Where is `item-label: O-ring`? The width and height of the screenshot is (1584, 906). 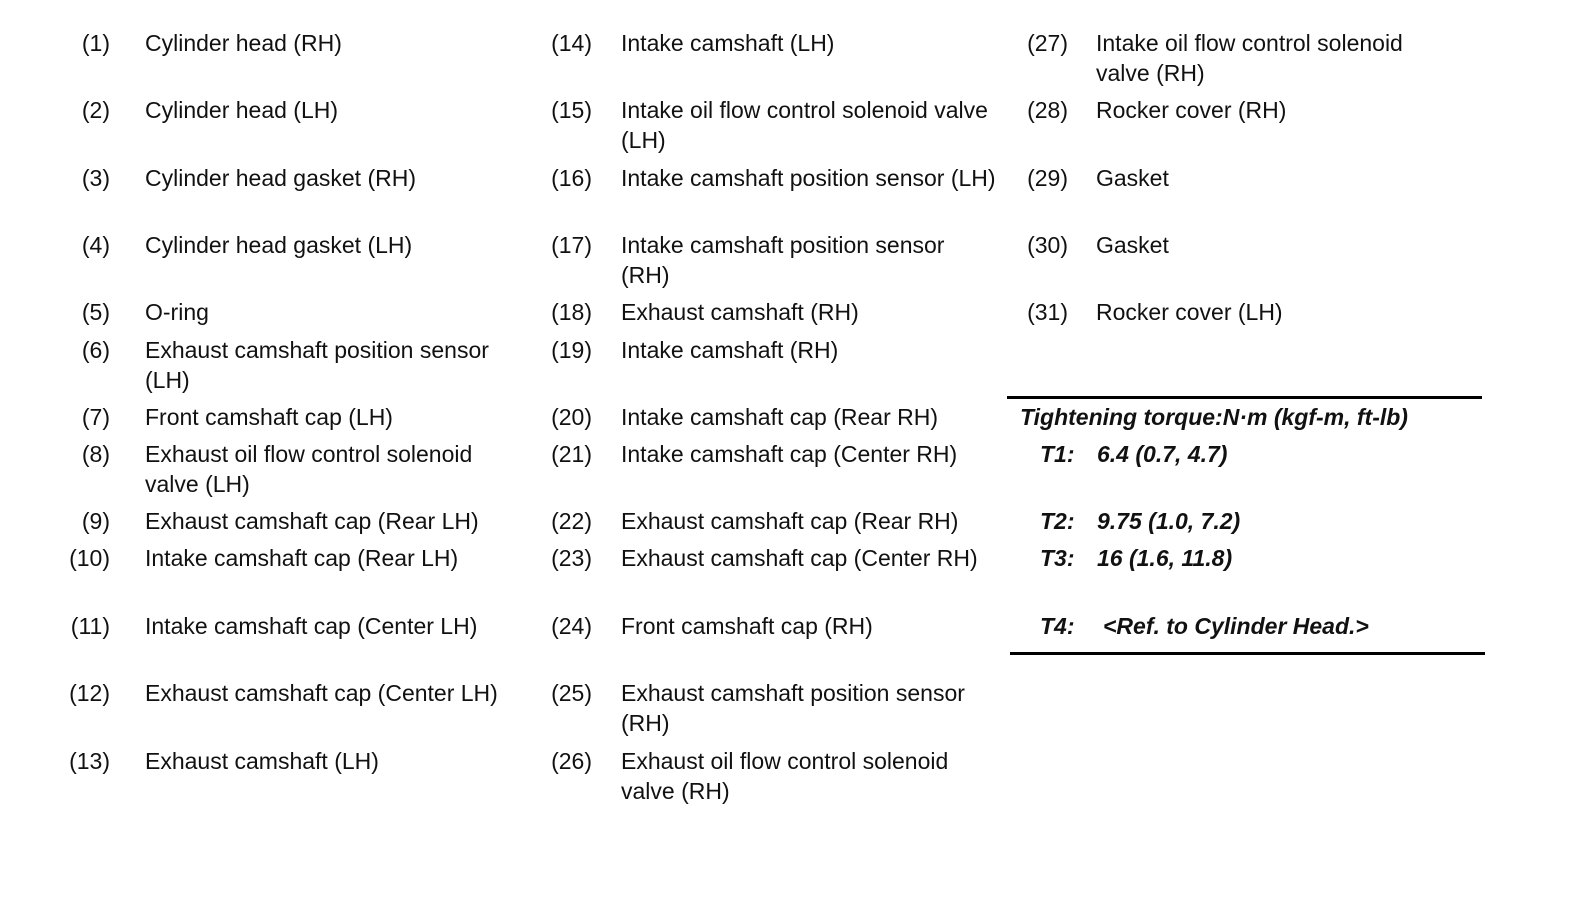
item-label: O-ring is located at coordinates (177, 312).